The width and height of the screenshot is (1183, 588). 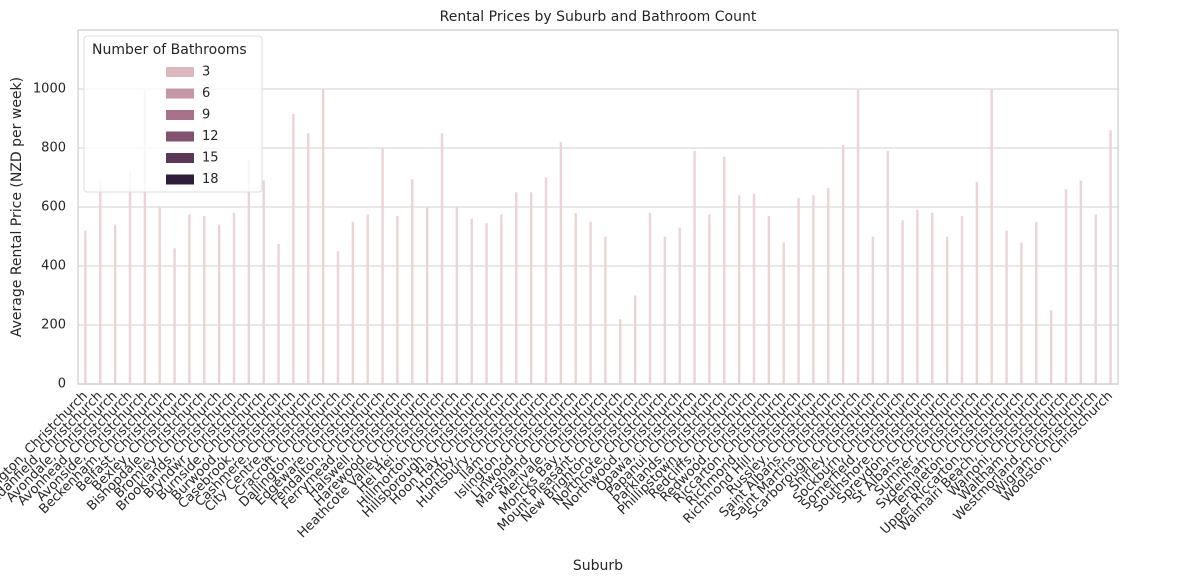 What do you see at coordinates (62, 384) in the screenshot?
I see `y-tick-label: 0` at bounding box center [62, 384].